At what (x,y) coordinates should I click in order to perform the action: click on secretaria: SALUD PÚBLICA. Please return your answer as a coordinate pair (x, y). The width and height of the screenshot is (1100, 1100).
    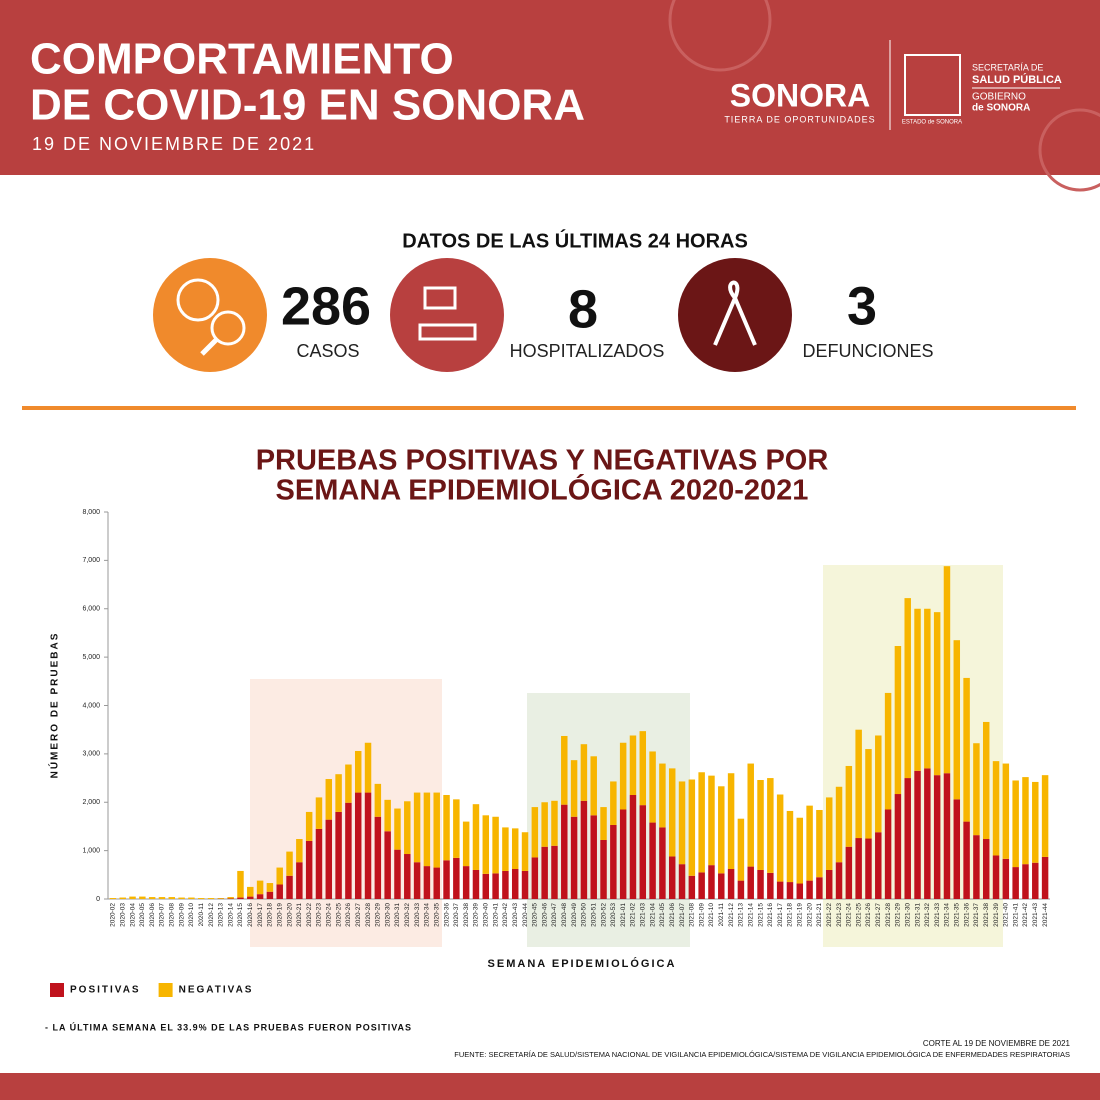
    Looking at the image, I should click on (1017, 79).